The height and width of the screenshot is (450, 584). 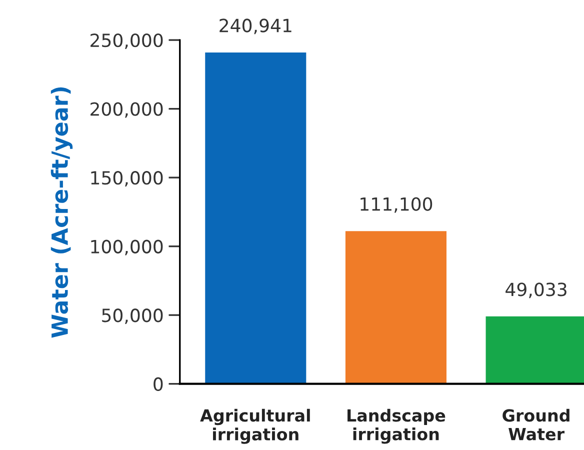 I want to click on y-tick-label: 50,000, so click(x=132, y=316).